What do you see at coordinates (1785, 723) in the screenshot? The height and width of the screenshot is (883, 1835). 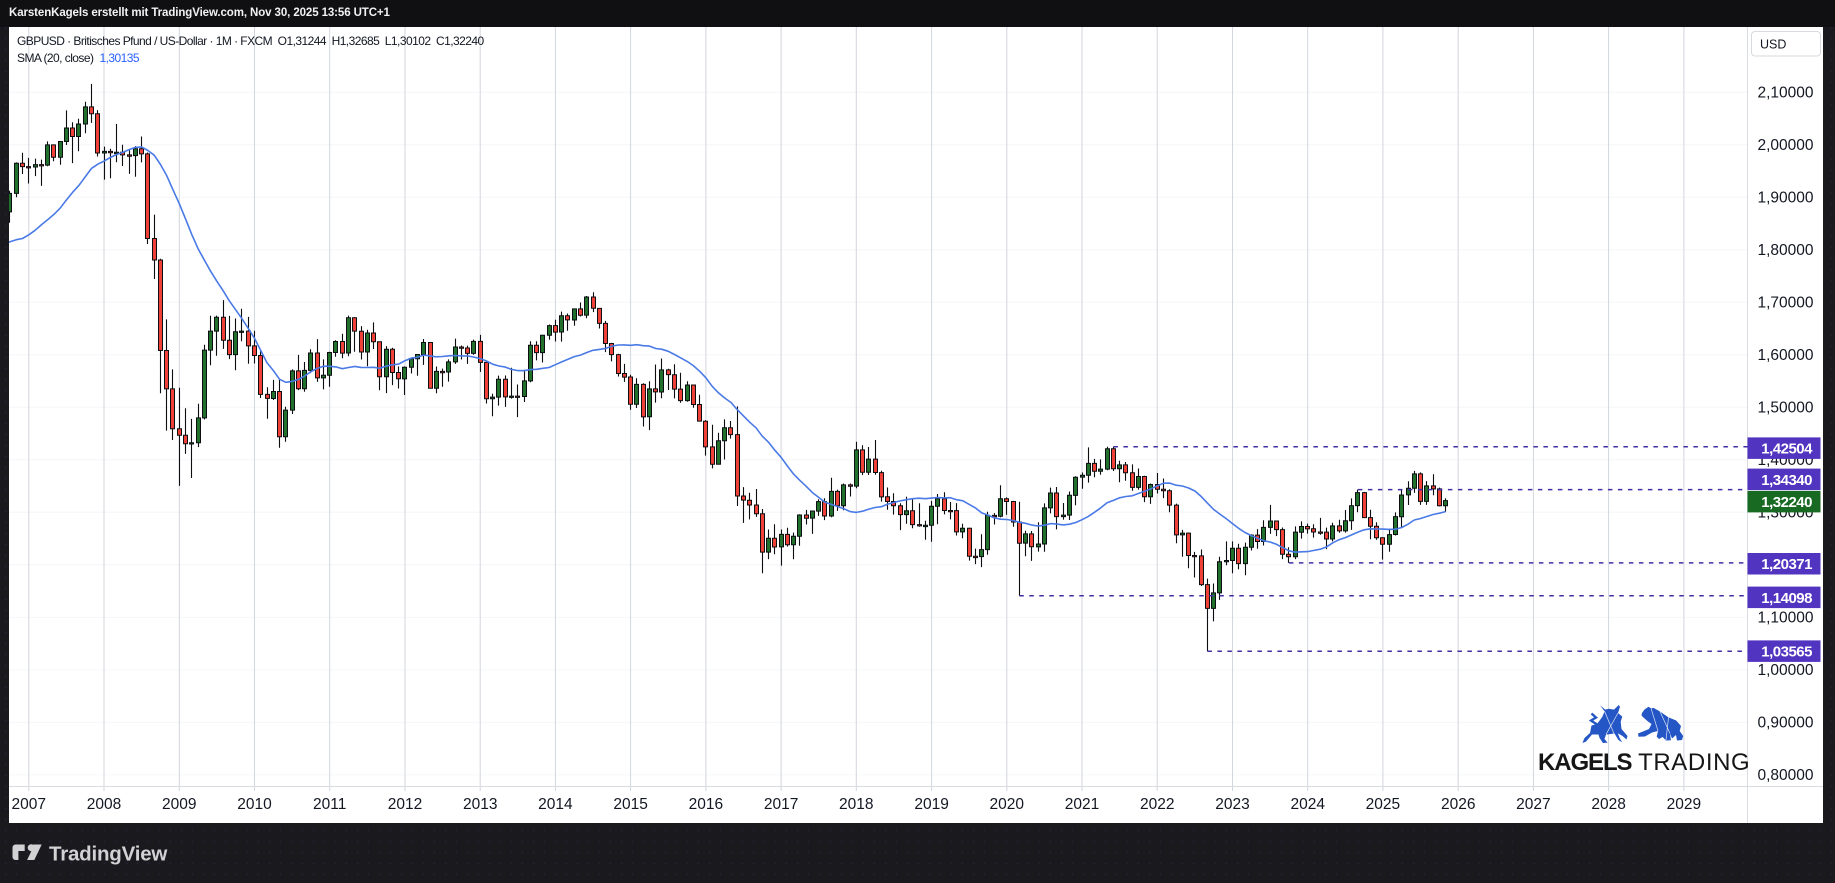 I see `svg-text: 0,90000` at bounding box center [1785, 723].